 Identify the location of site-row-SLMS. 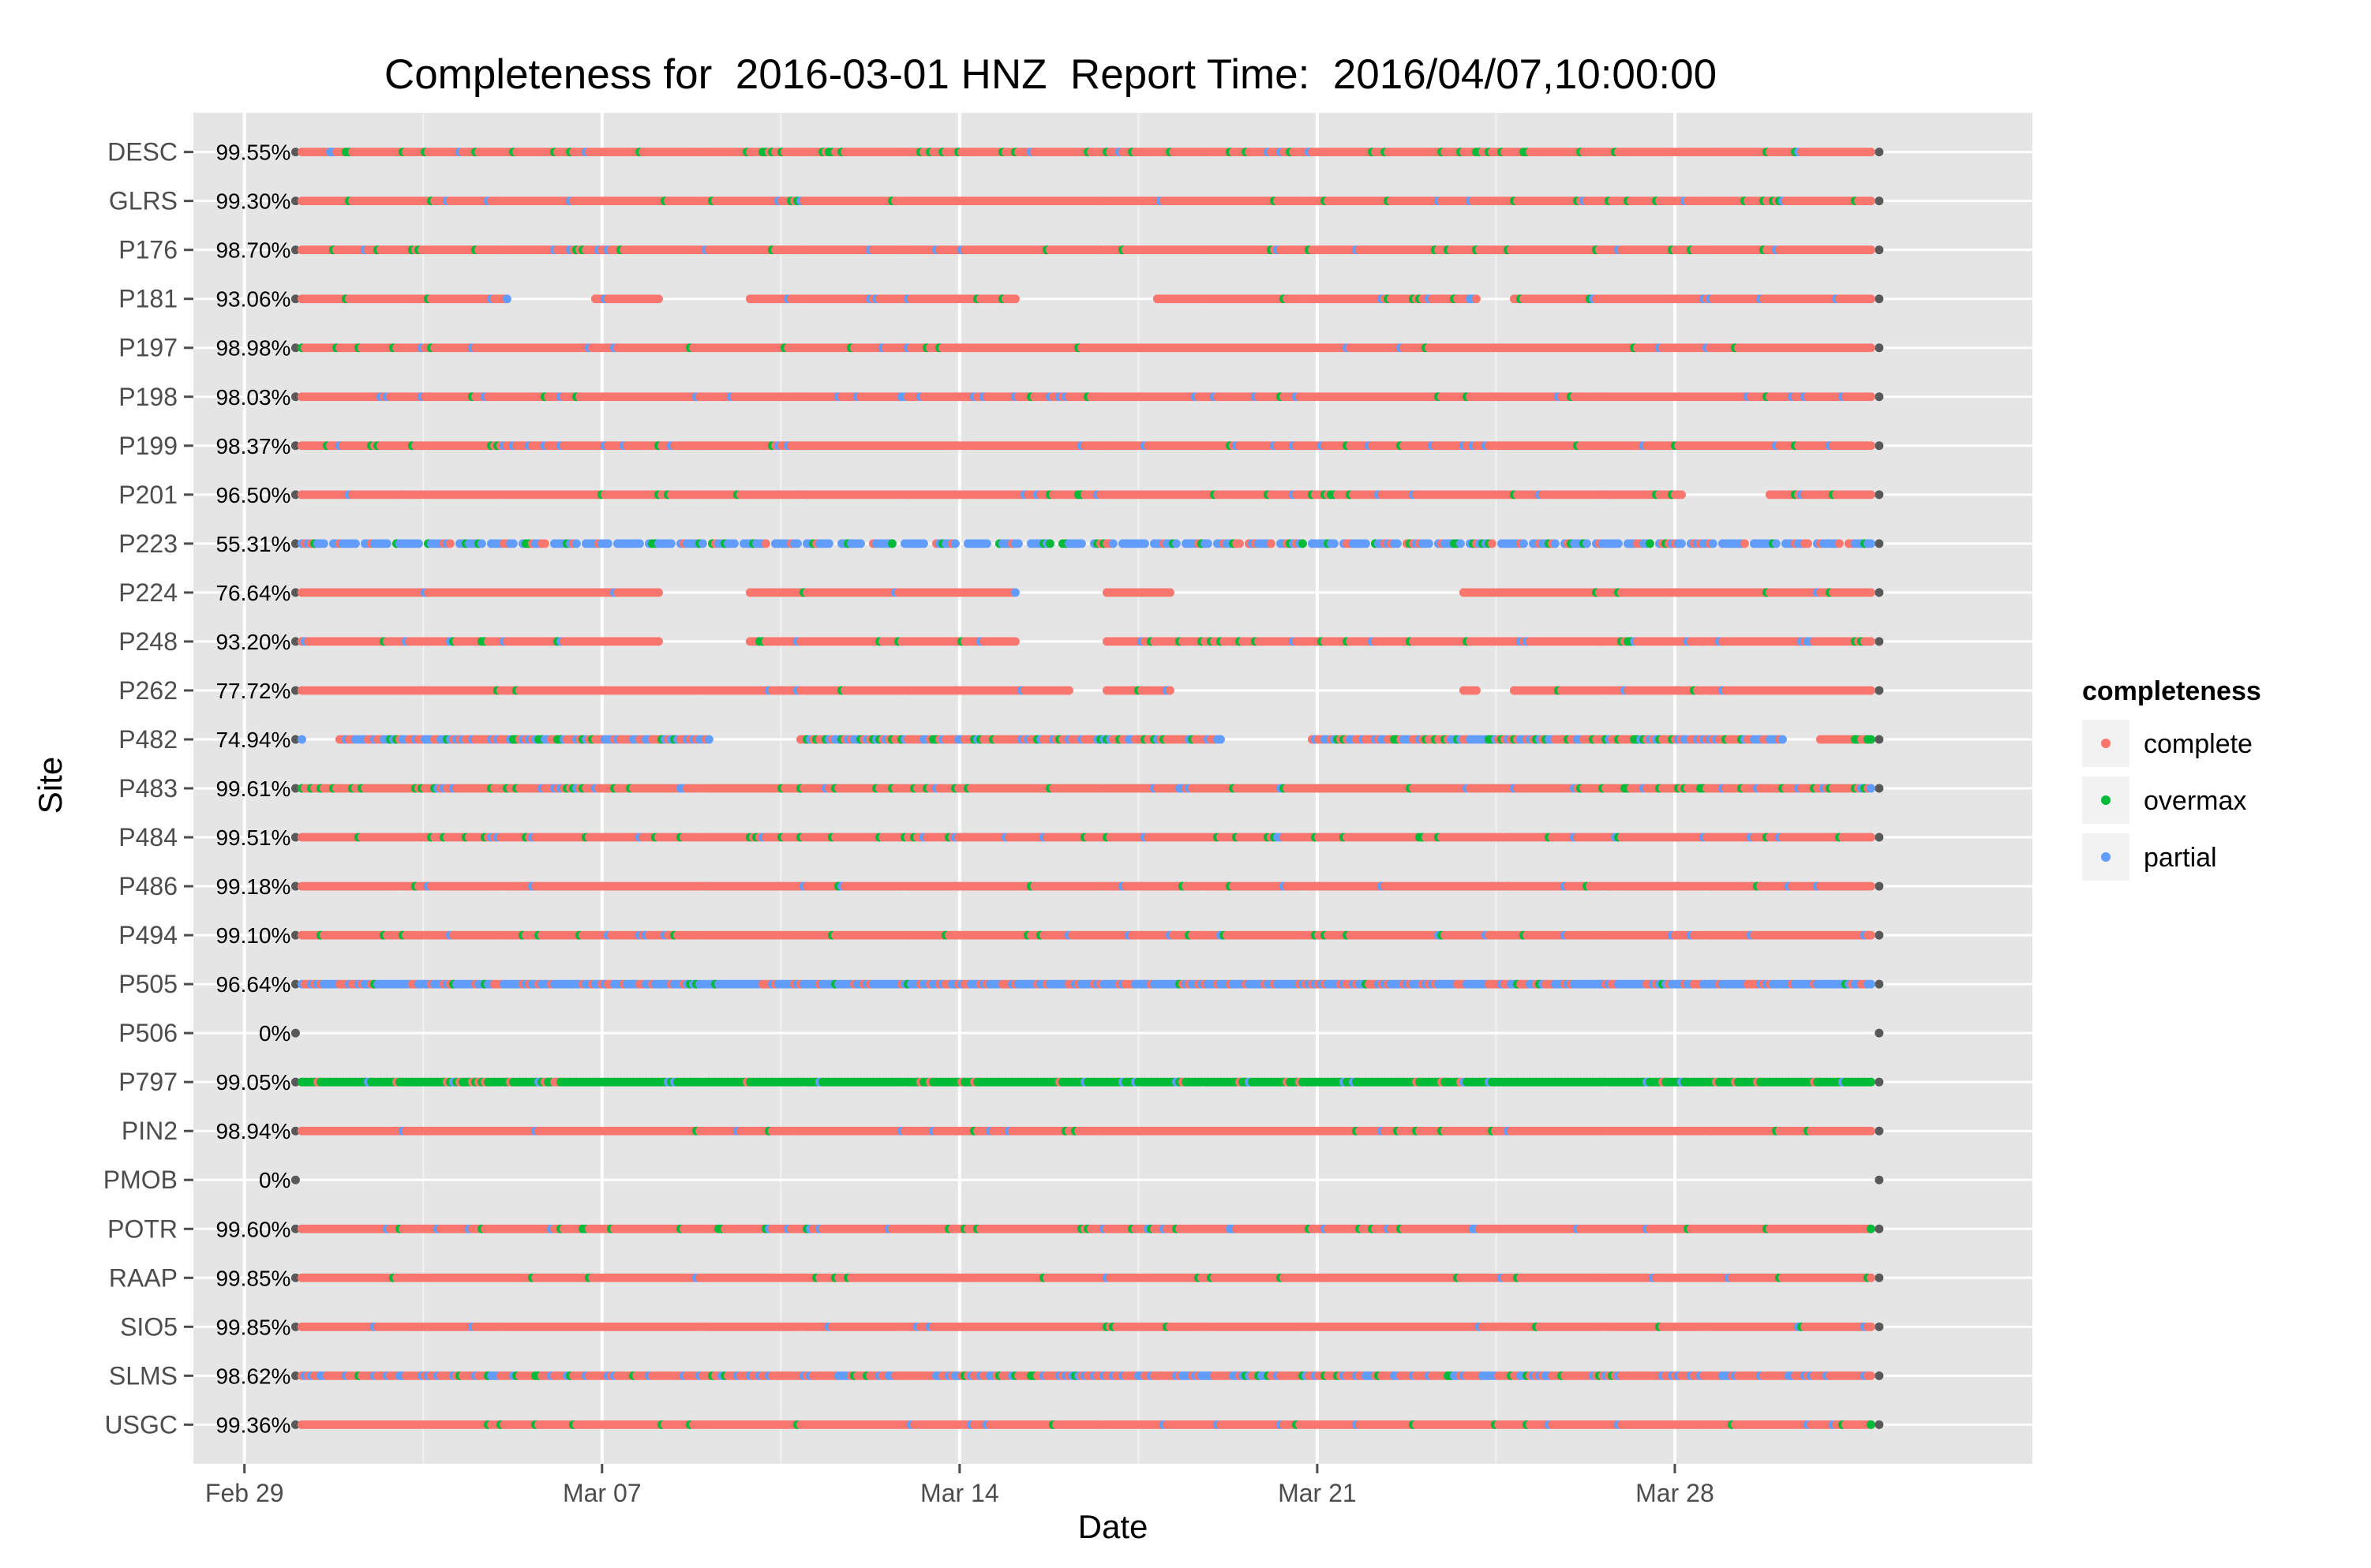
(1087, 1376).